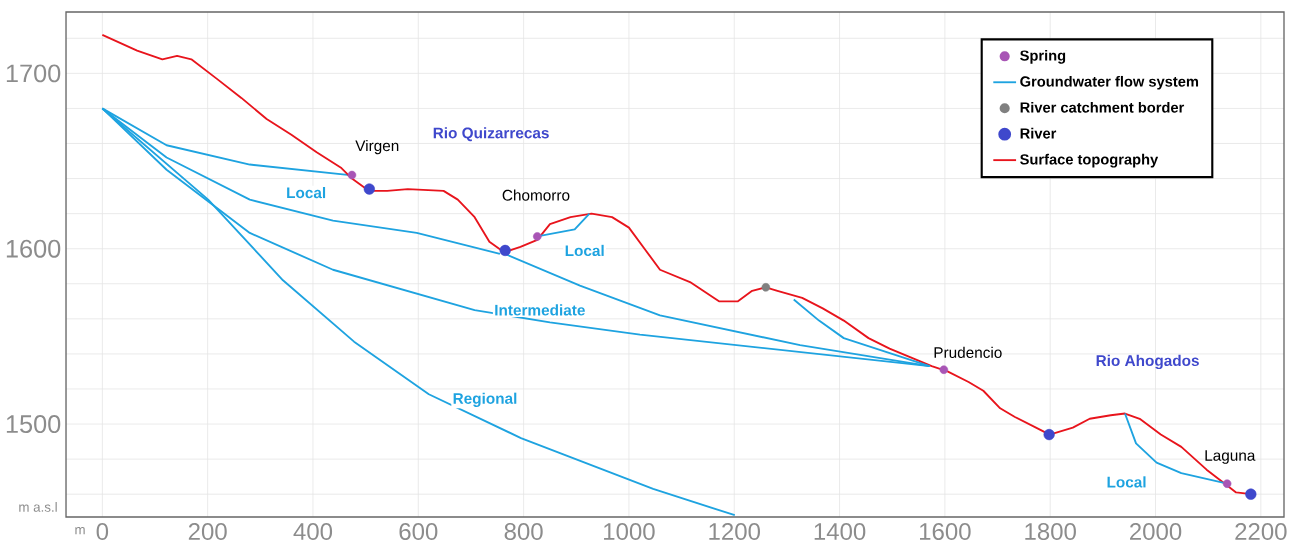  I want to click on annotation: Rio Ahogados, so click(1147, 362).